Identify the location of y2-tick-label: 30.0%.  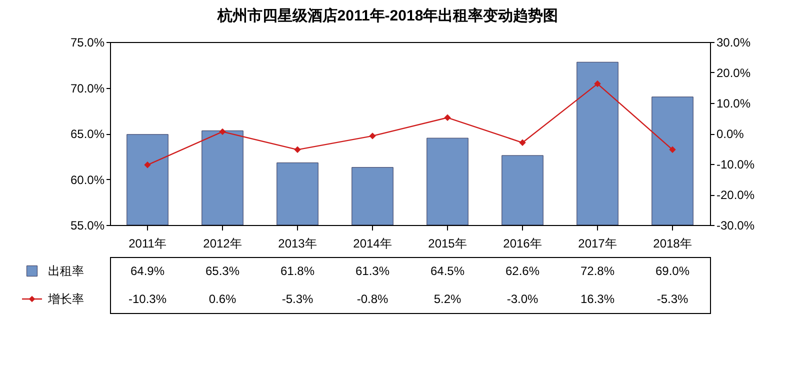
(733, 43).